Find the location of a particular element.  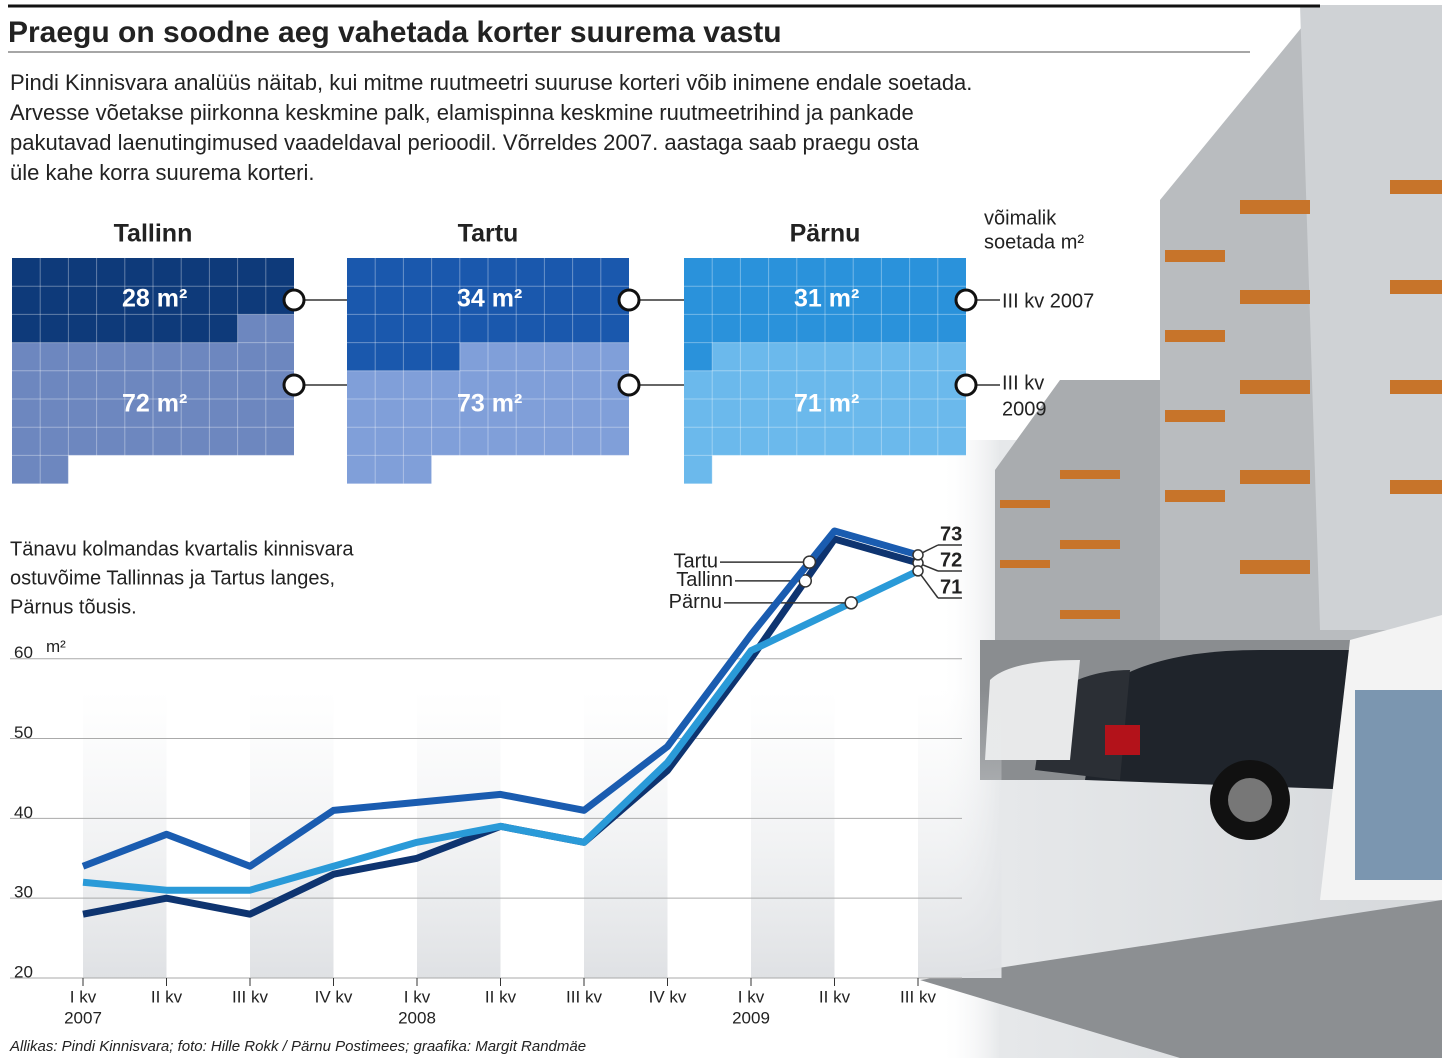

y-tick-label: 50 is located at coordinates (23, 732).